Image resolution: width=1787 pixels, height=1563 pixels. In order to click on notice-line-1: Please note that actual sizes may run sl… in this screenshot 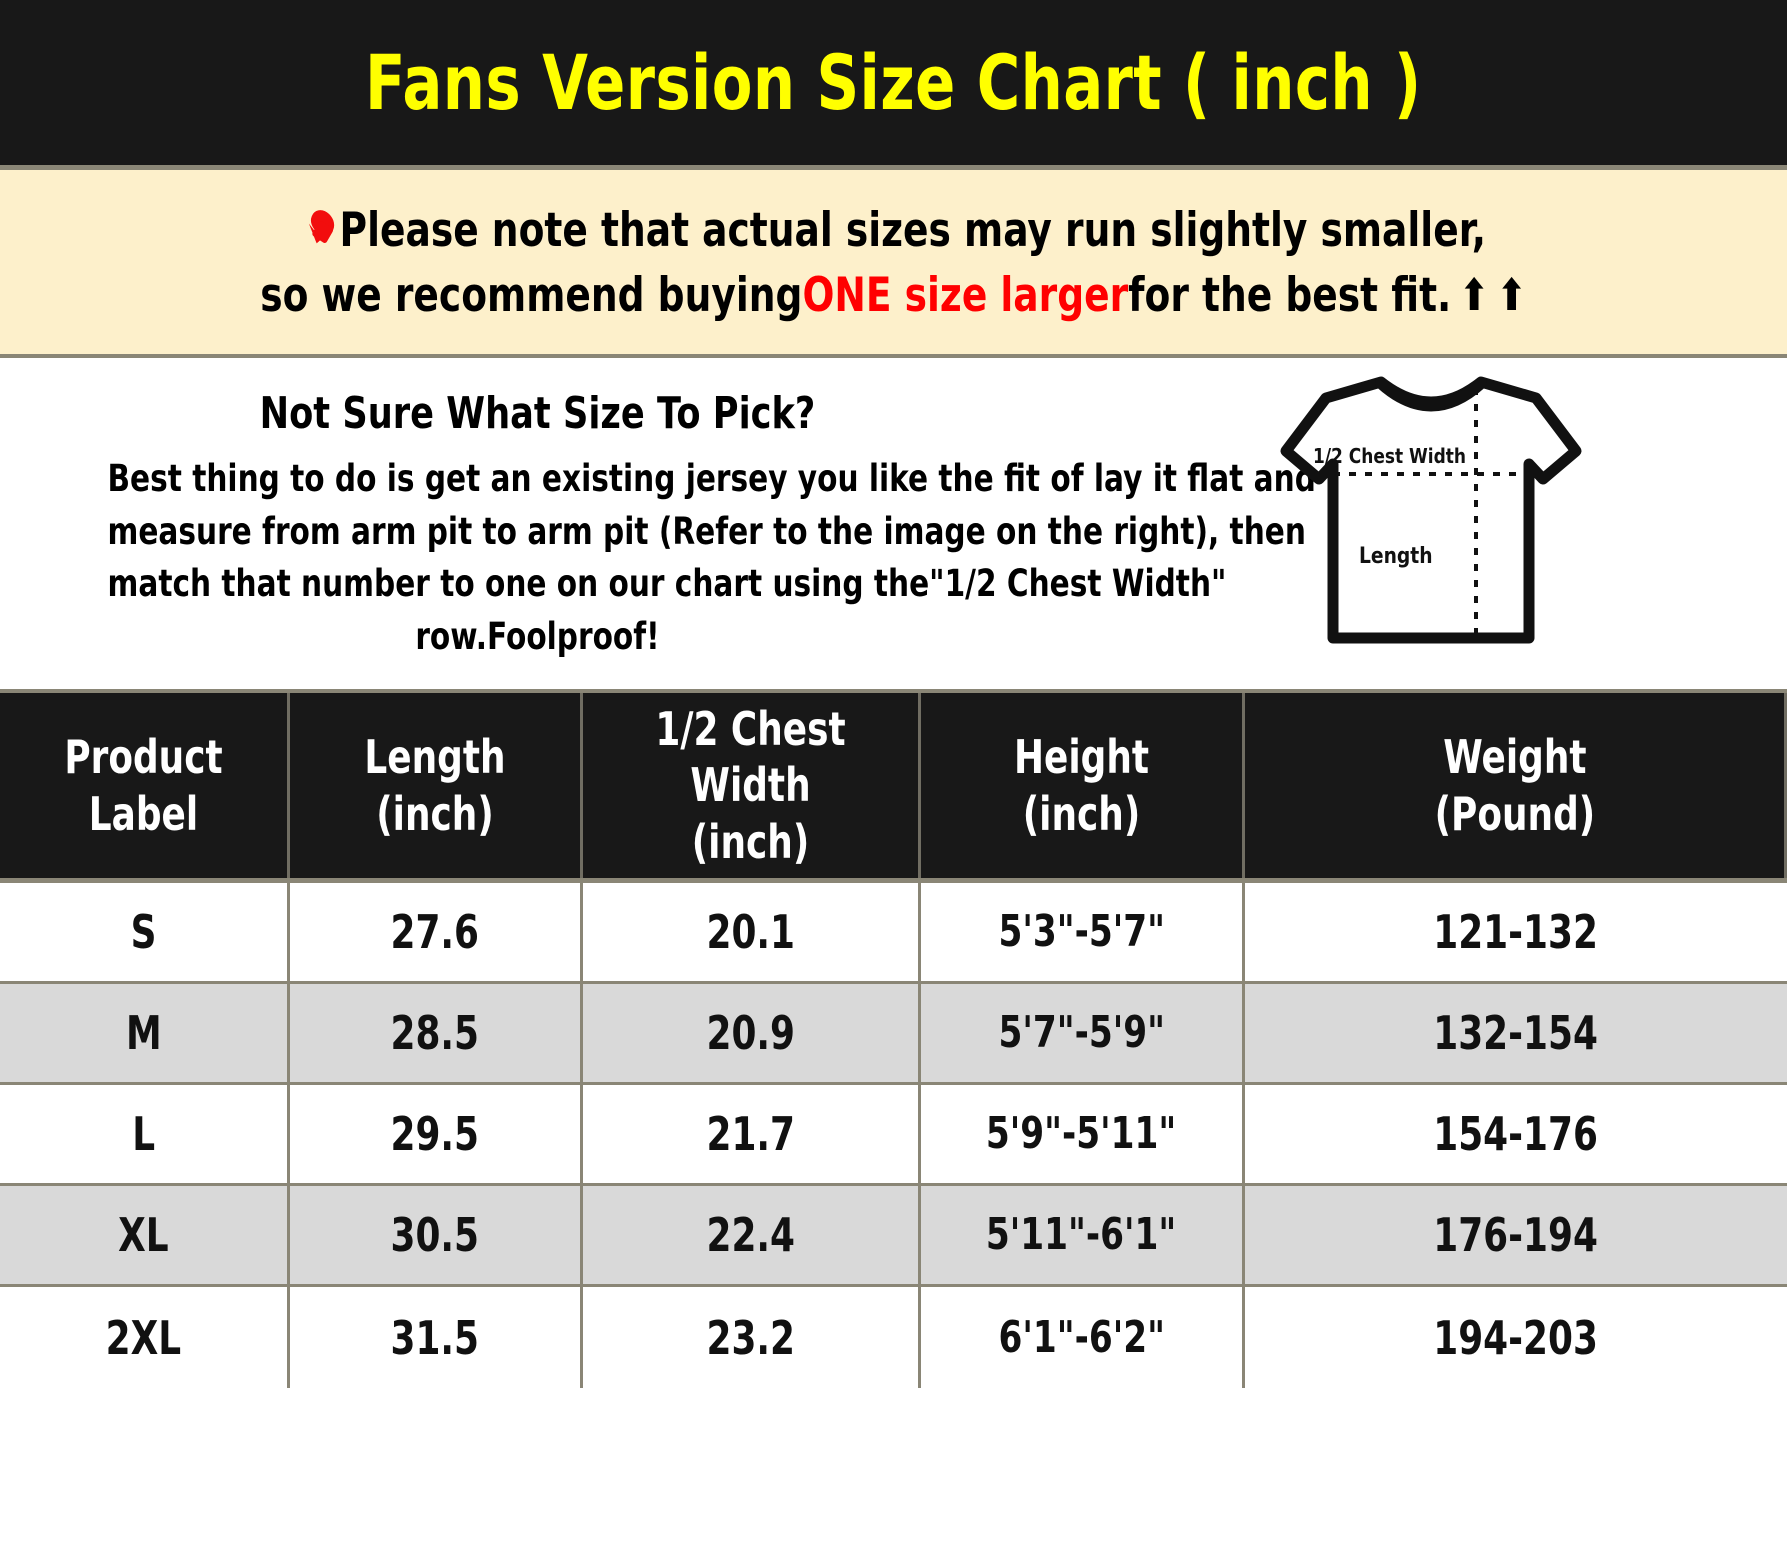, I will do `click(893, 231)`.